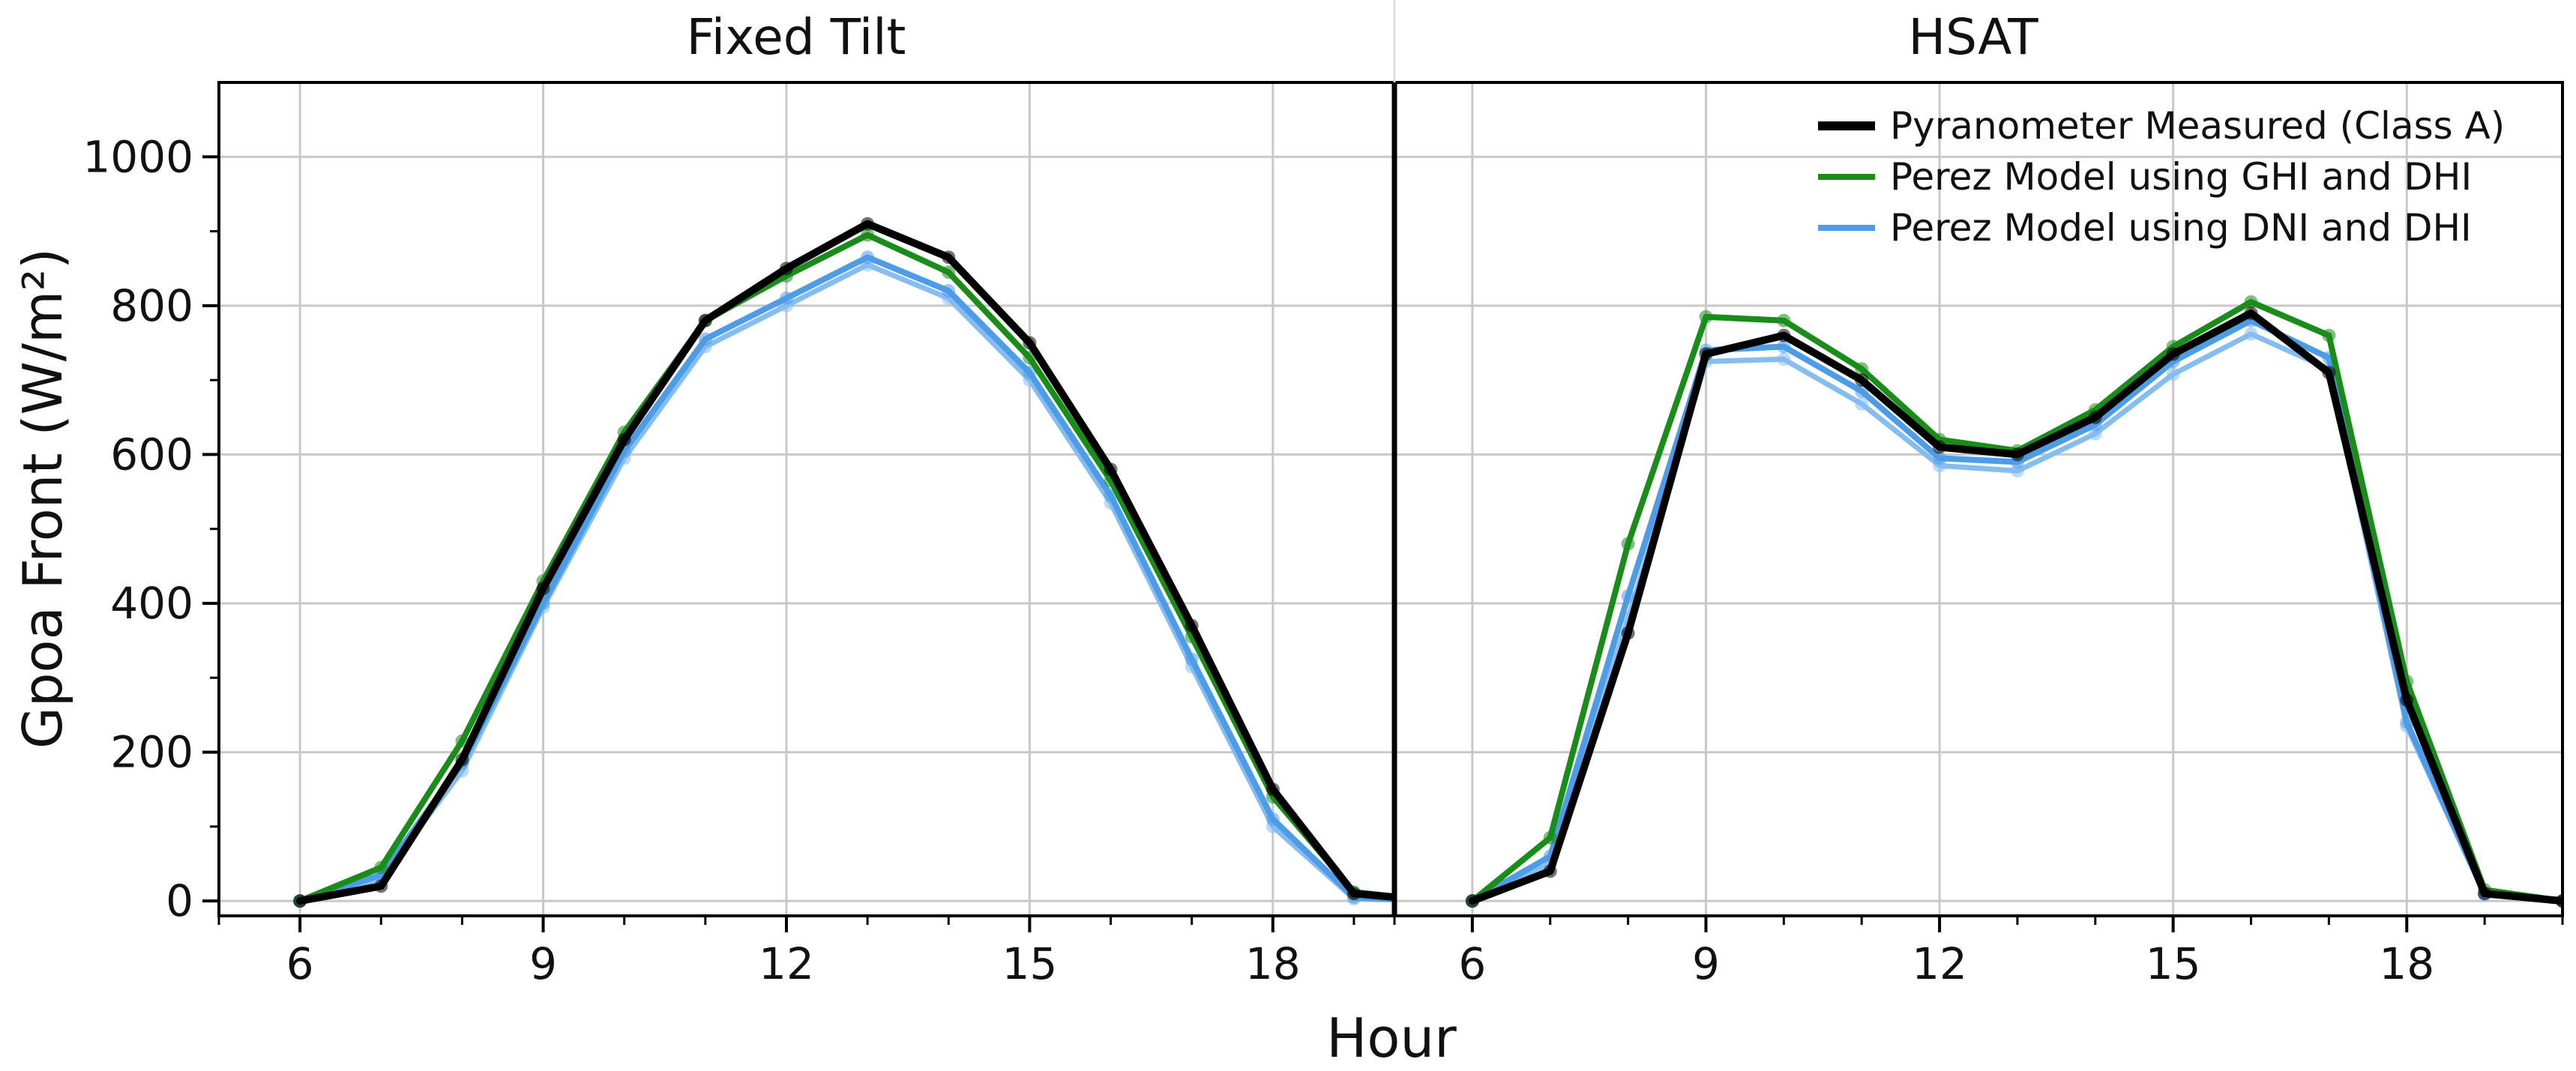 This screenshot has height=1071, width=2576. What do you see at coordinates (137, 156) in the screenshot?
I see `y-tick-label: 1000` at bounding box center [137, 156].